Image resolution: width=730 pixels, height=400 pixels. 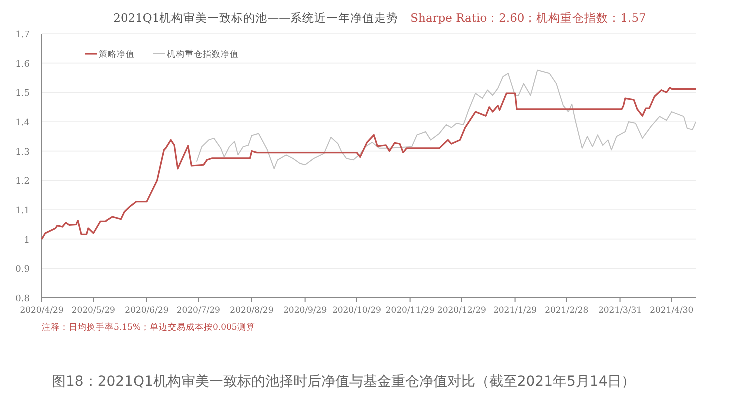 I want to click on x-tick-label: 2020/4/29, so click(x=42, y=311).